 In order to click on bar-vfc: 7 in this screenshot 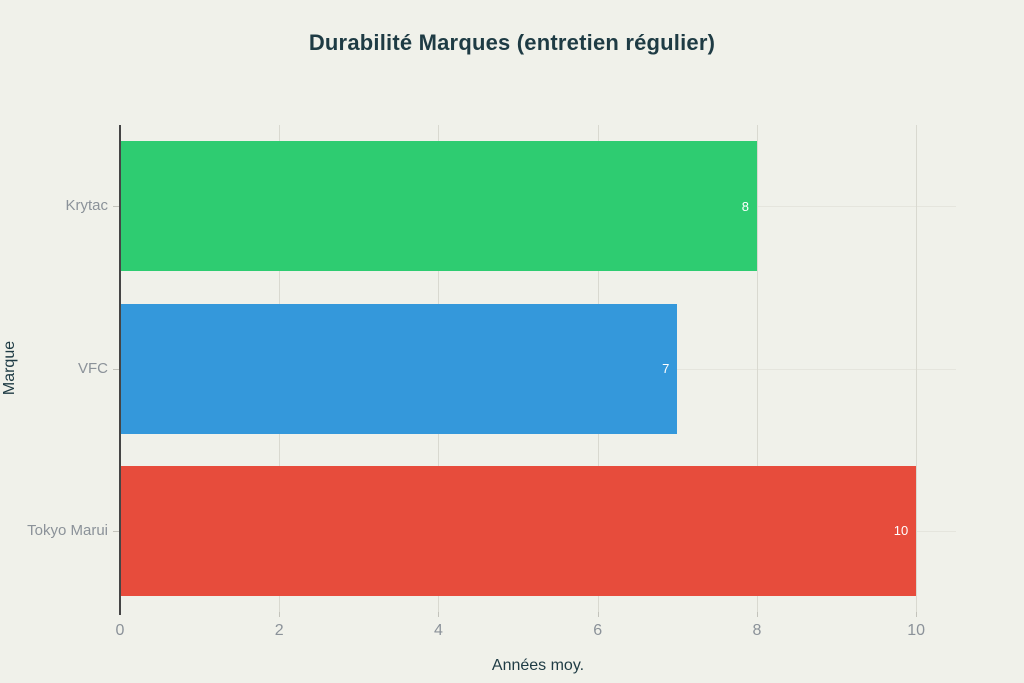, I will do `click(399, 368)`.